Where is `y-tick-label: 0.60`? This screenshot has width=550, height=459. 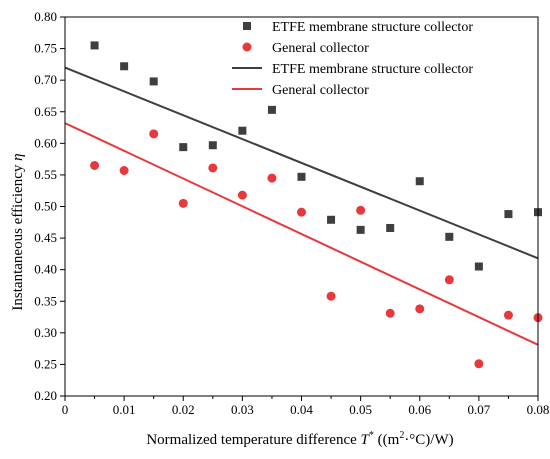 y-tick-label: 0.60 is located at coordinates (45, 142).